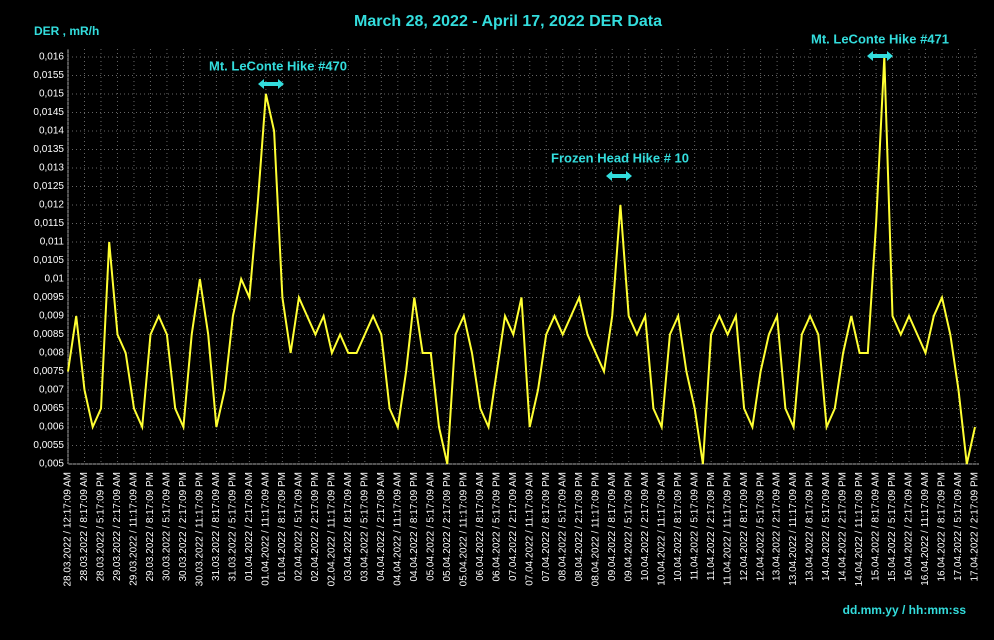 Image resolution: width=994 pixels, height=640 pixels. What do you see at coordinates (66, 31) in the screenshot?
I see `y-axis-label: DER , mR/h` at bounding box center [66, 31].